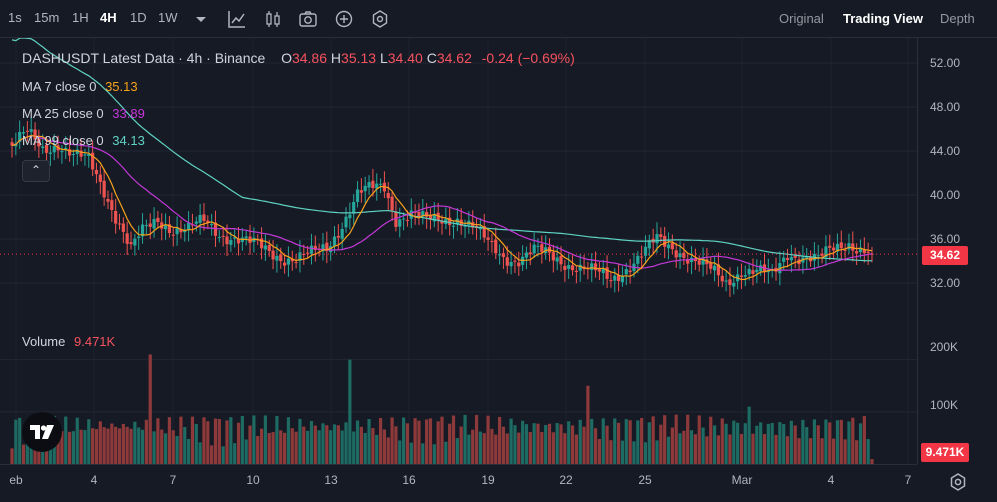  What do you see at coordinates (431, 58) in the screenshot?
I see `close-key: C` at bounding box center [431, 58].